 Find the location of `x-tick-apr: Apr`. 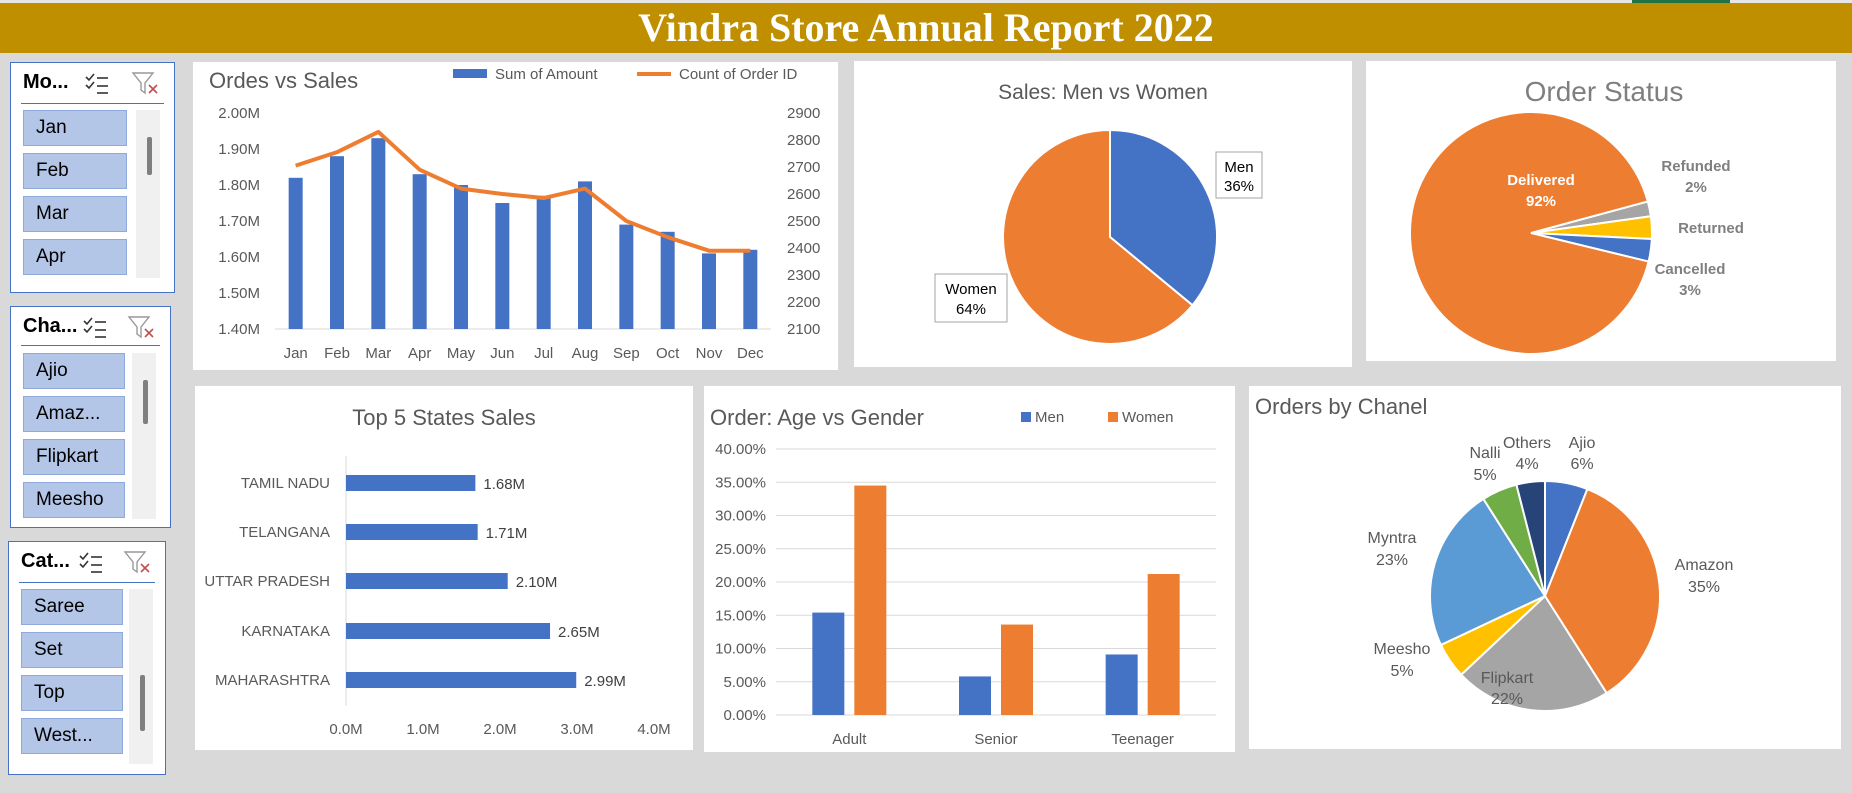

x-tick-apr: Apr is located at coordinates (419, 353).